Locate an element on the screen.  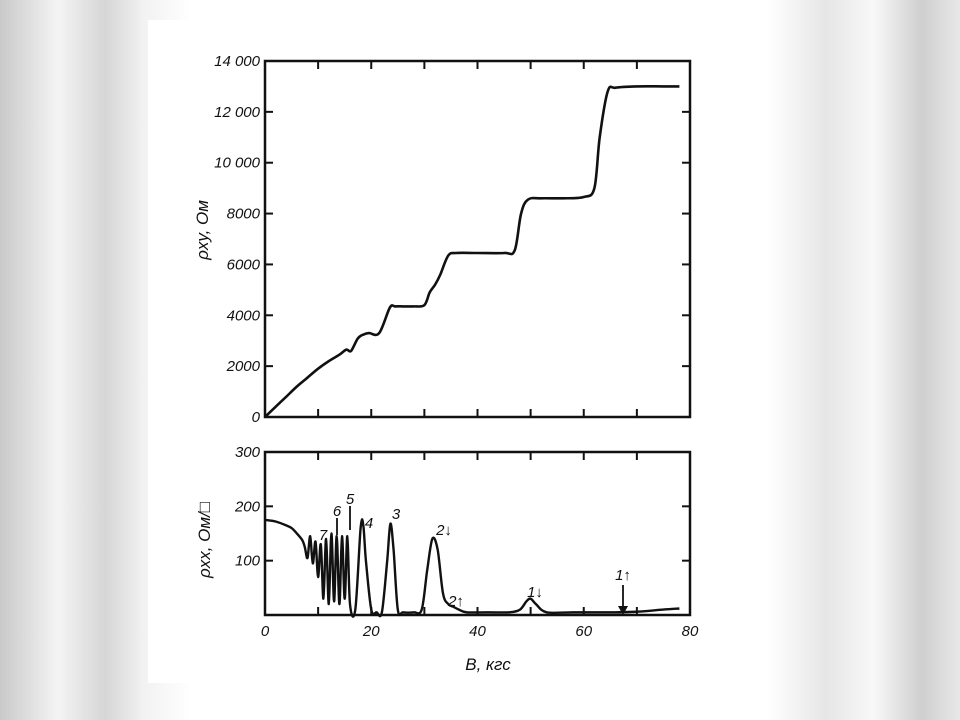
rho-xx-series-line is located at coordinates (472, 568).